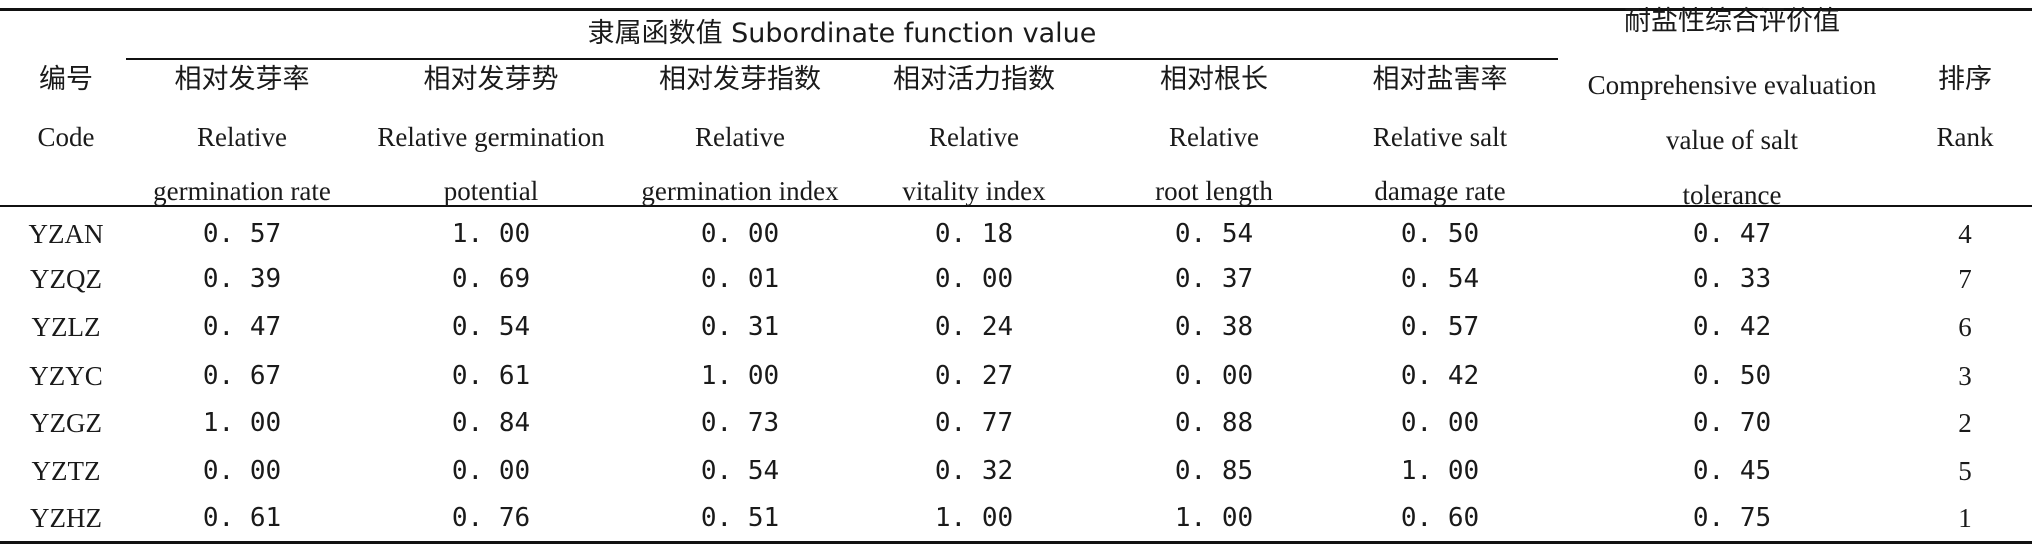 The height and width of the screenshot is (552, 2032). What do you see at coordinates (740, 79) in the screenshot?
I see `column-header-cn: 相对发芽指数` at bounding box center [740, 79].